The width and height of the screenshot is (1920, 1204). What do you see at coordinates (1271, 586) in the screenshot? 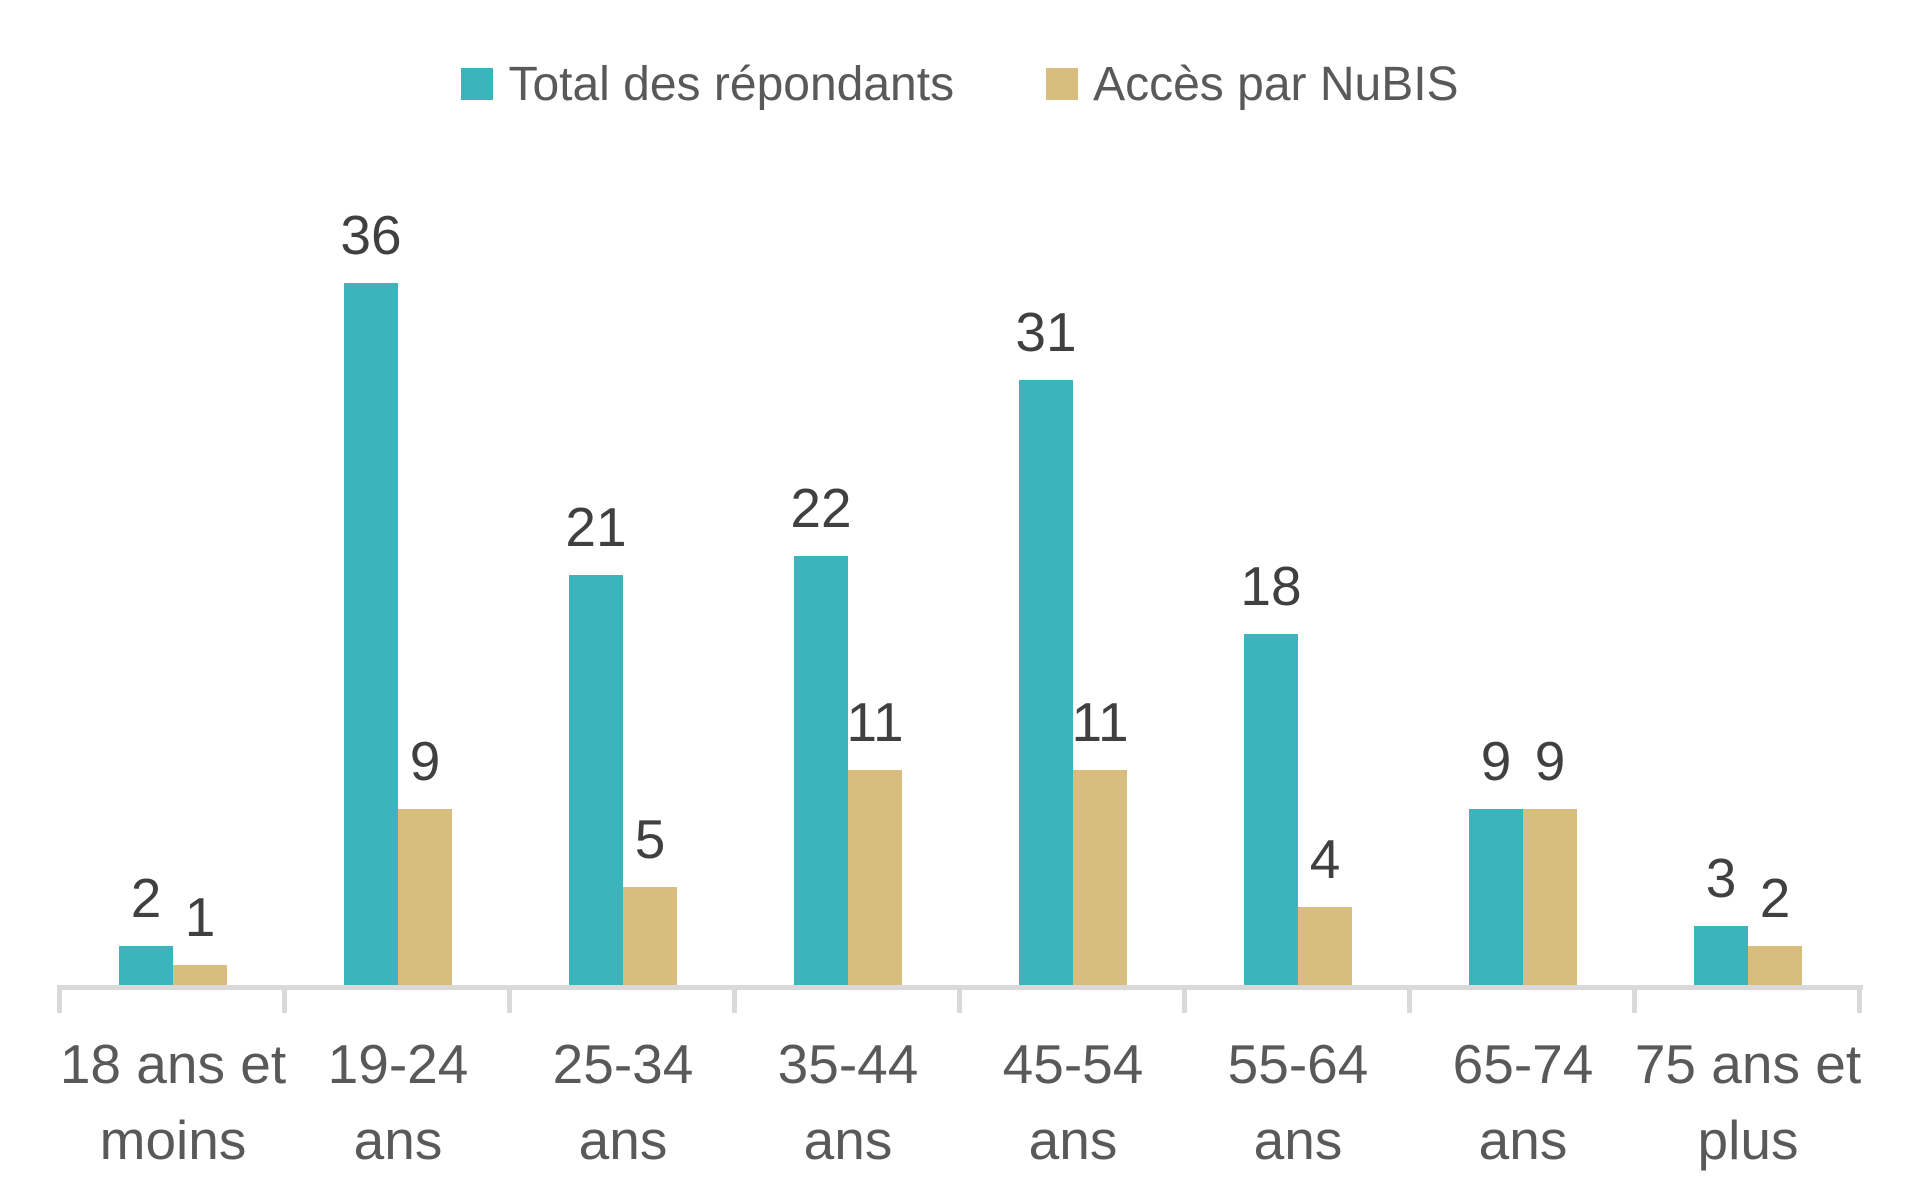
I see `bar-value-label: 18` at bounding box center [1271, 586].